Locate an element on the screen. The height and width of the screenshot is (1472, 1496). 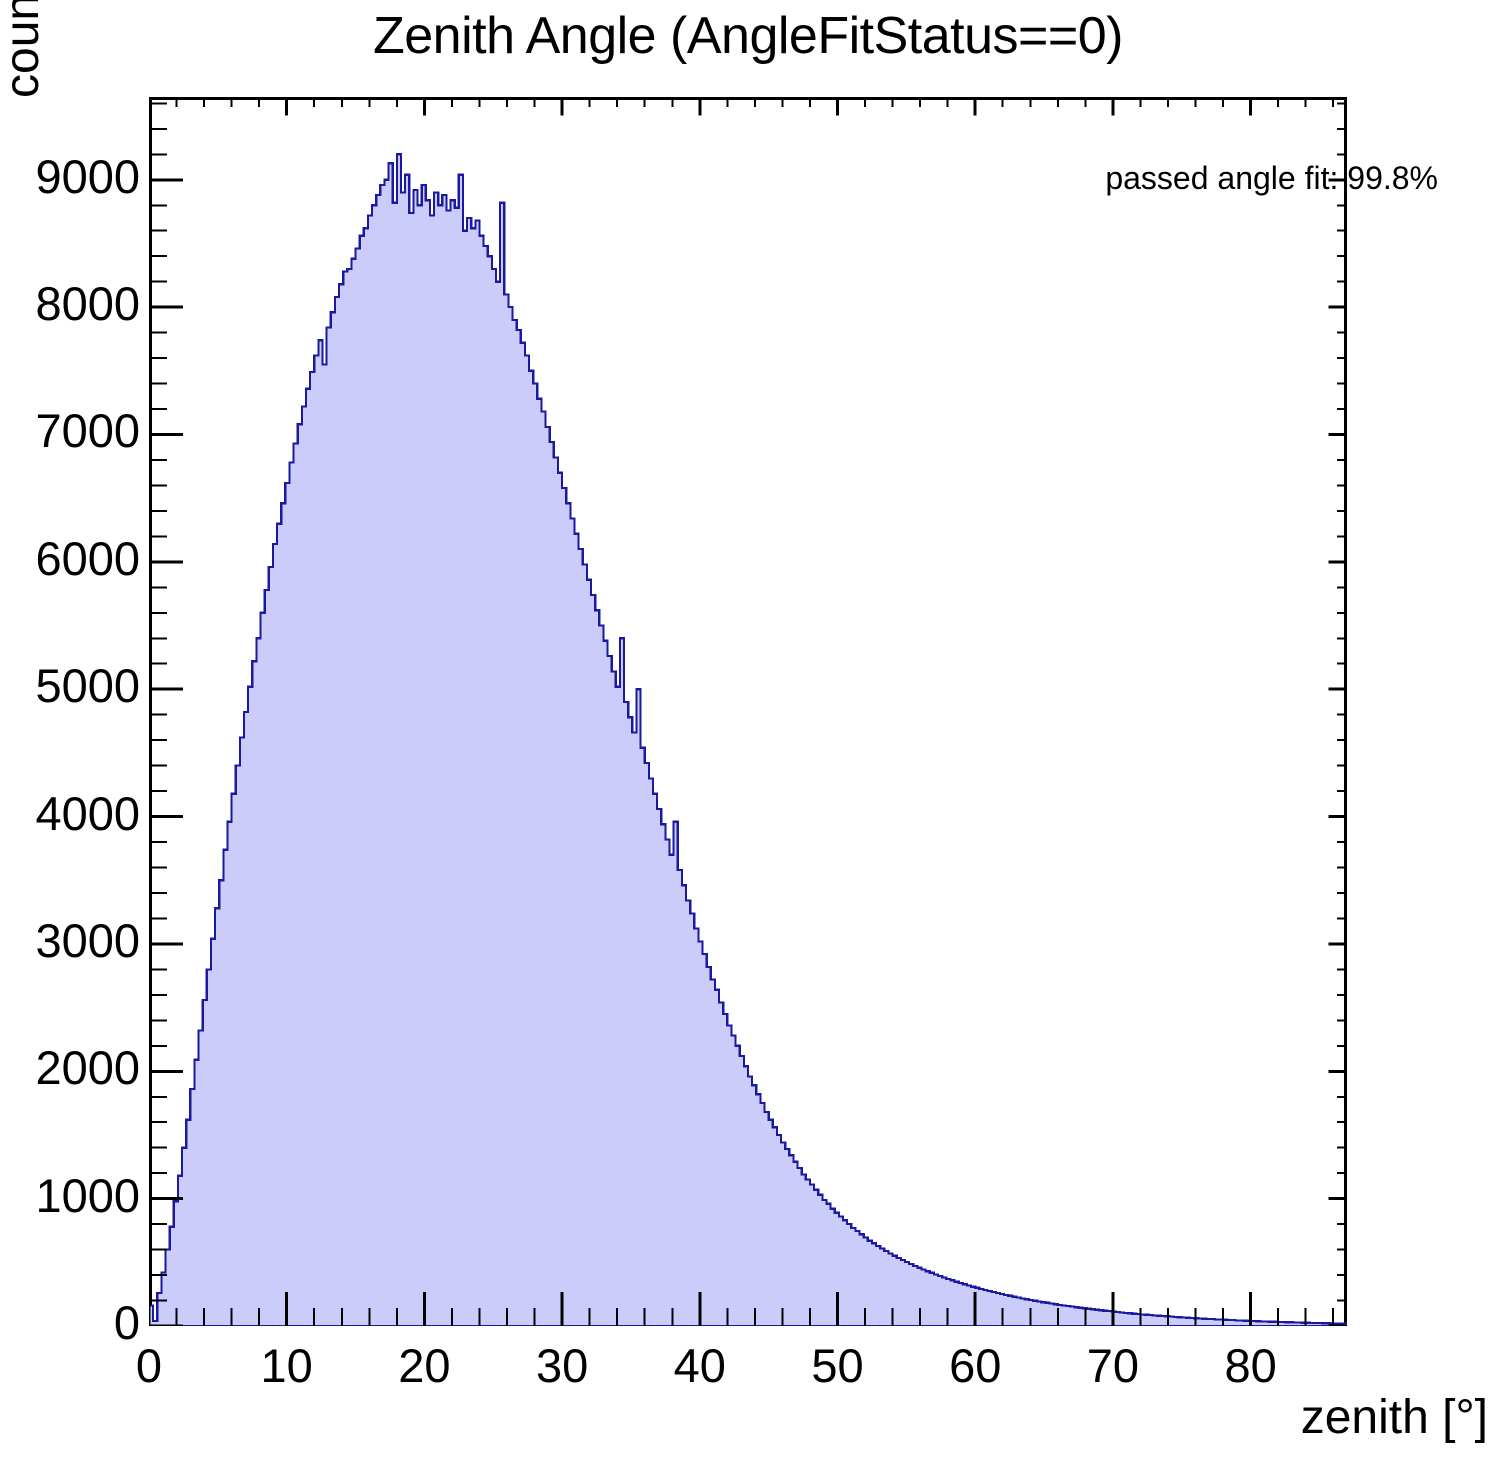
y-axis-tick-labels: 0 1000 2000 3000 4000 5000 6000 7000 8000 9000 is located at coordinates (70, 736).